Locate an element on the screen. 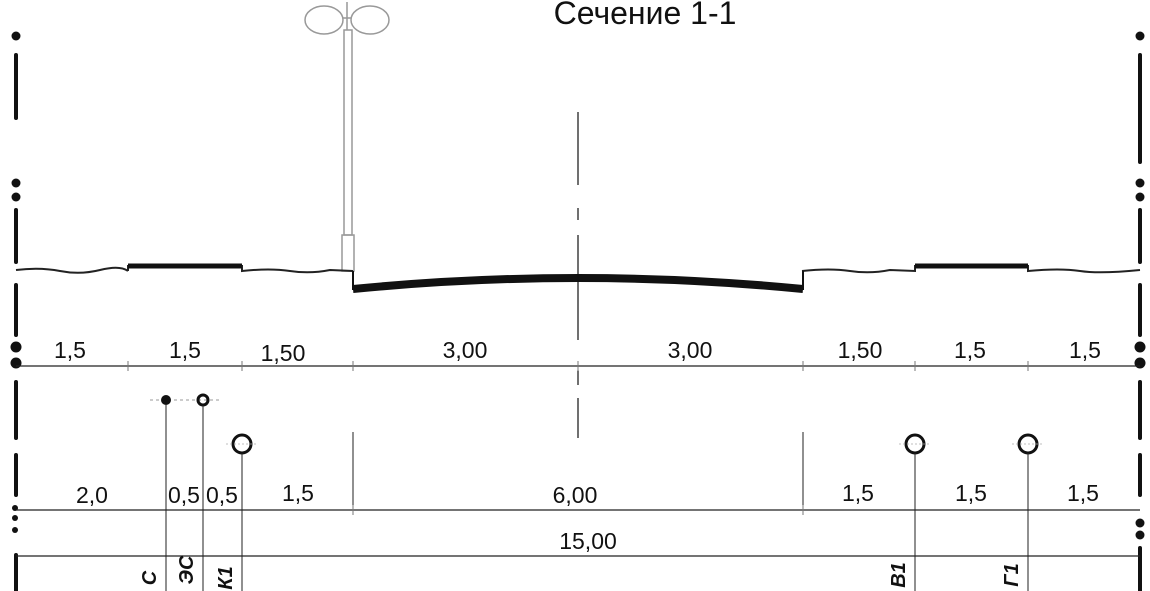 The width and height of the screenshot is (1150, 591). dim-lower-8: 1,5 is located at coordinates (1083, 493).